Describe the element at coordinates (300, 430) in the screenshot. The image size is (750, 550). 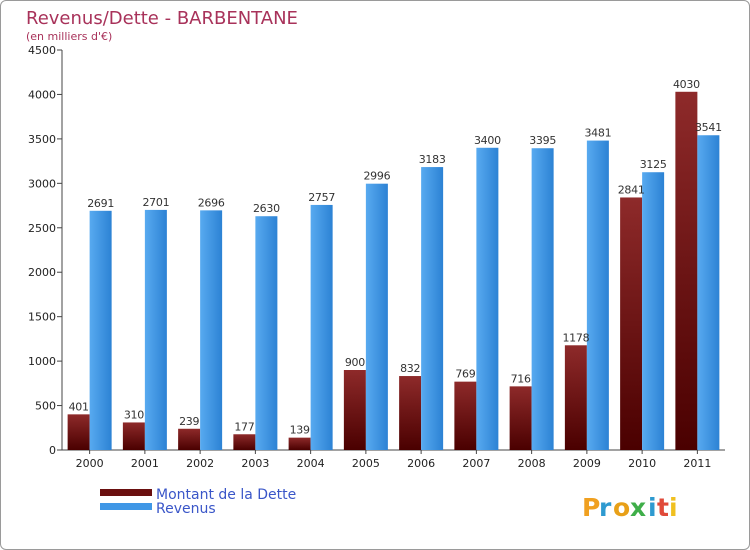
I see `data-label-dette: 139` at that location.